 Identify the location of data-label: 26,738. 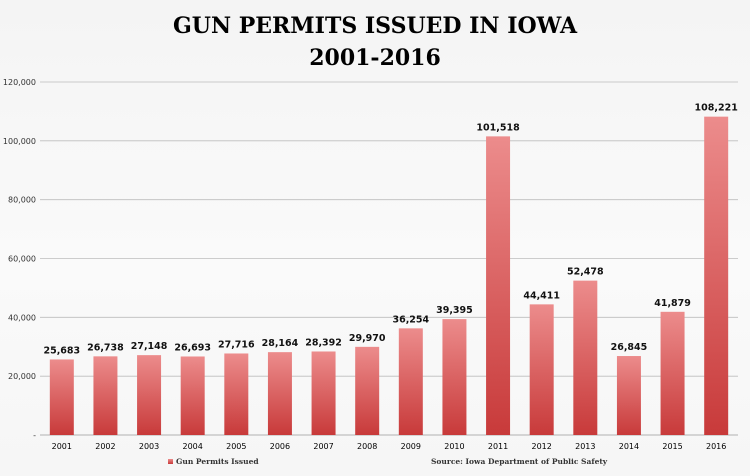
(105, 347).